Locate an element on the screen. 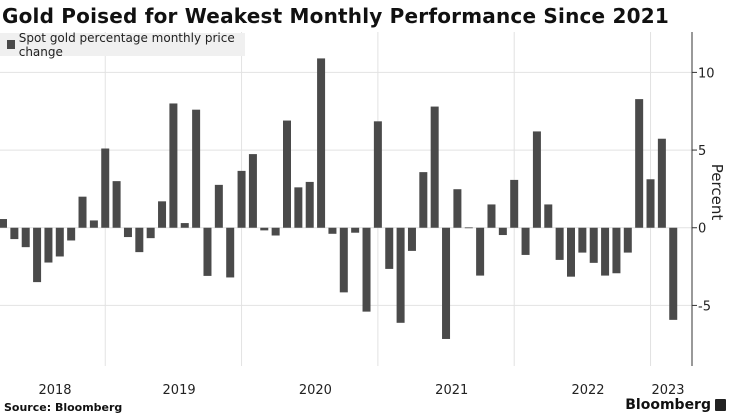 This screenshot has height=416, width=740. bloomberg-logo: Bloomberg is located at coordinates (675, 405).